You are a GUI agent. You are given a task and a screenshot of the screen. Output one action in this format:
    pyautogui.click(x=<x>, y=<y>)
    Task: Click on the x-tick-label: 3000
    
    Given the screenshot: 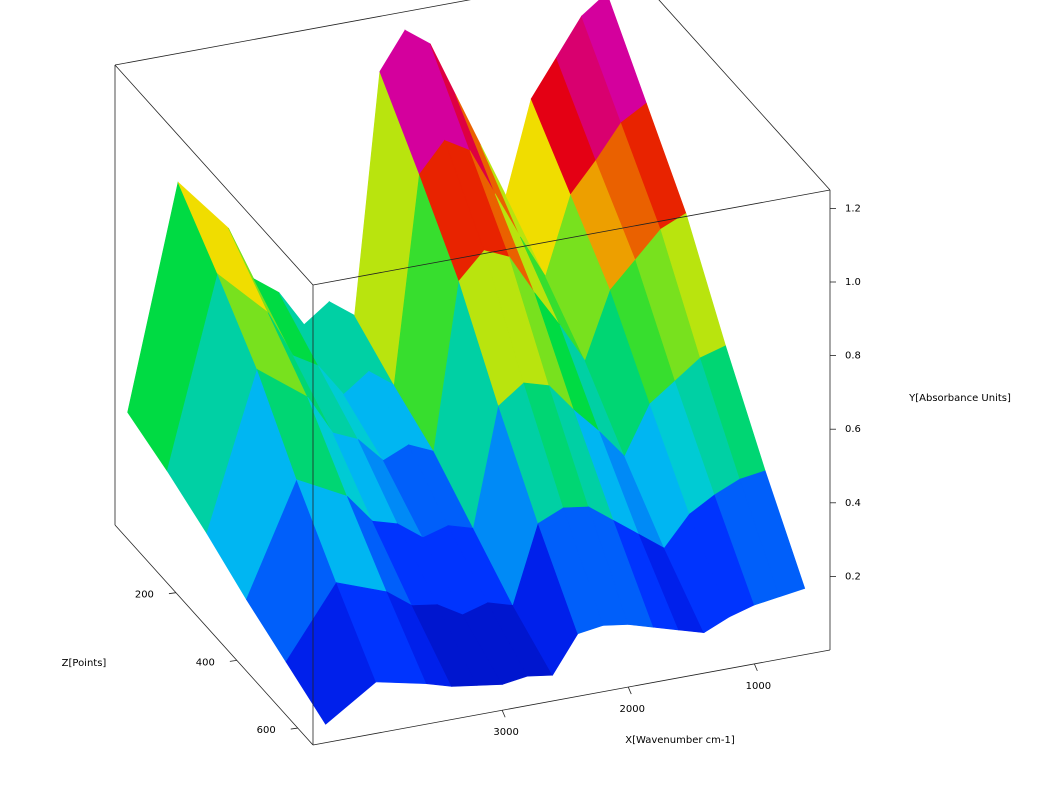 What is the action you would take?
    pyautogui.click(x=505, y=732)
    